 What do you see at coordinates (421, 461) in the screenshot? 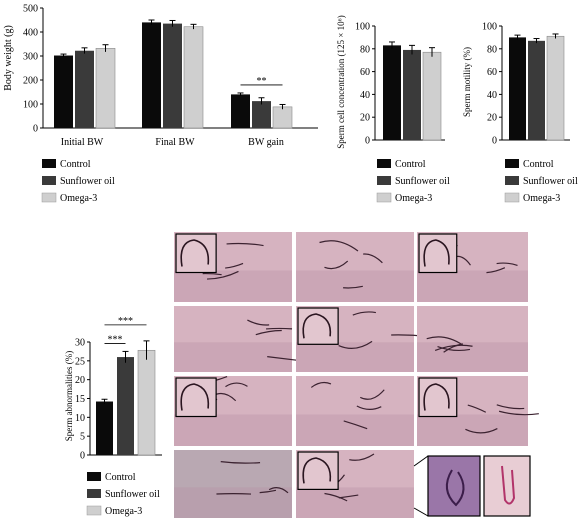
I see `zoom-connector` at bounding box center [421, 461].